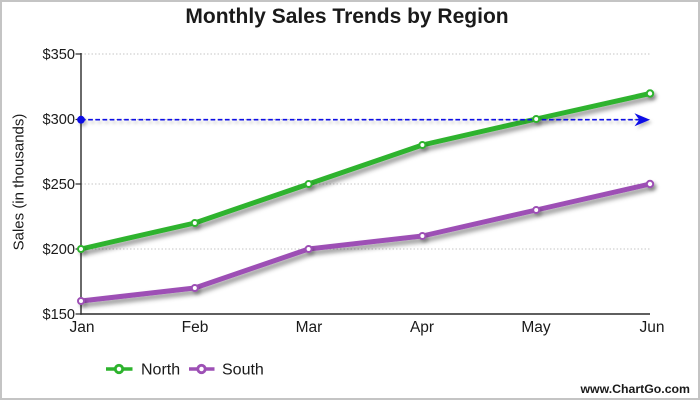 The width and height of the screenshot is (700, 400). I want to click on svg-text: $350, so click(59, 55).